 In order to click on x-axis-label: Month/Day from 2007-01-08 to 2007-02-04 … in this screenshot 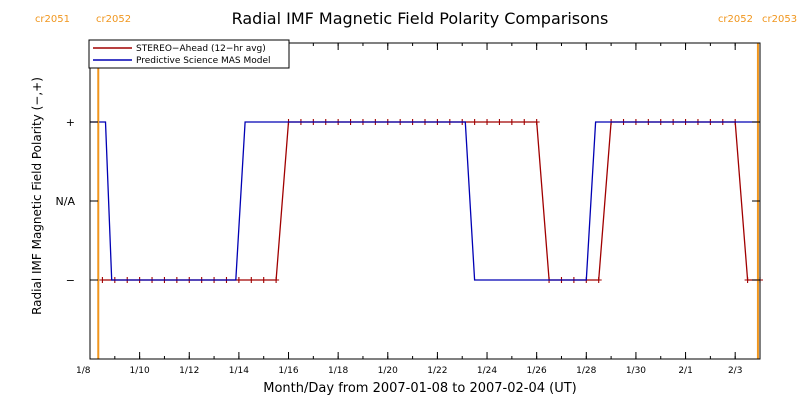, I will do `click(419, 388)`.